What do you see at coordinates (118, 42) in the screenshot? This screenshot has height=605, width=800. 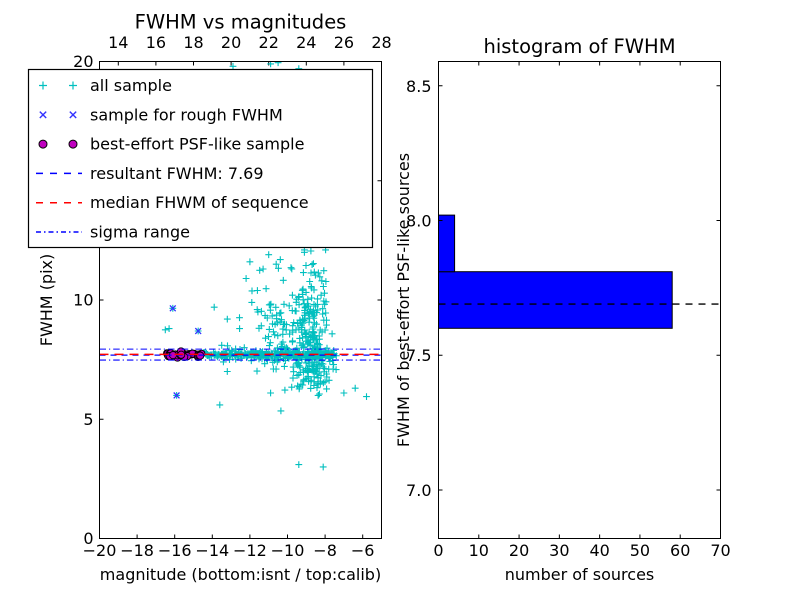 I see `x-tick-label-top: 14` at bounding box center [118, 42].